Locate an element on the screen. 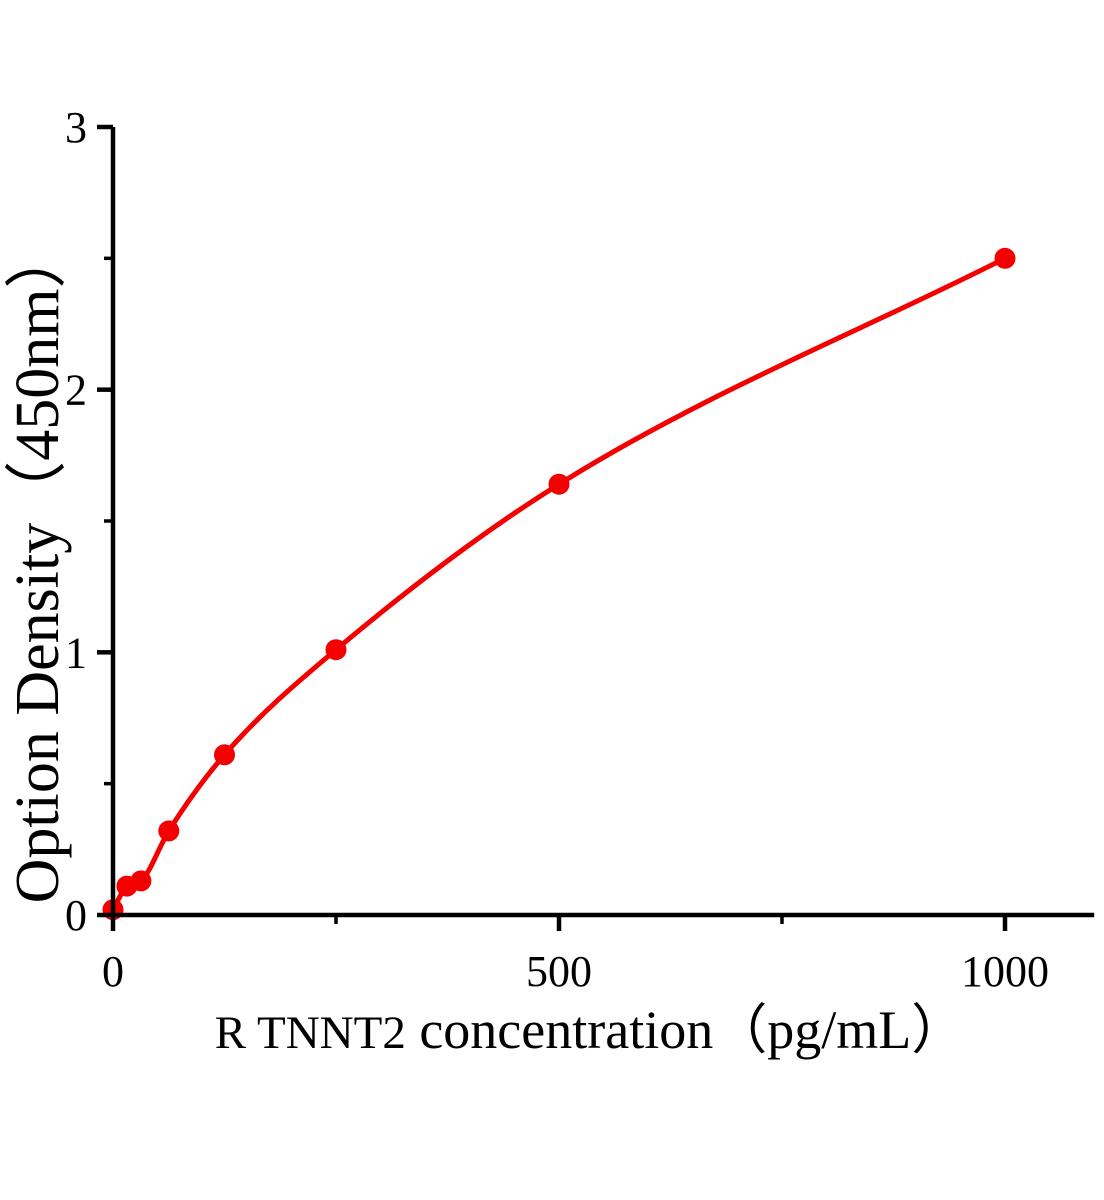 This screenshot has height=1200, width=1104. x-axis-title-unit: concentration（pg/mL） is located at coordinates (692, 1030).